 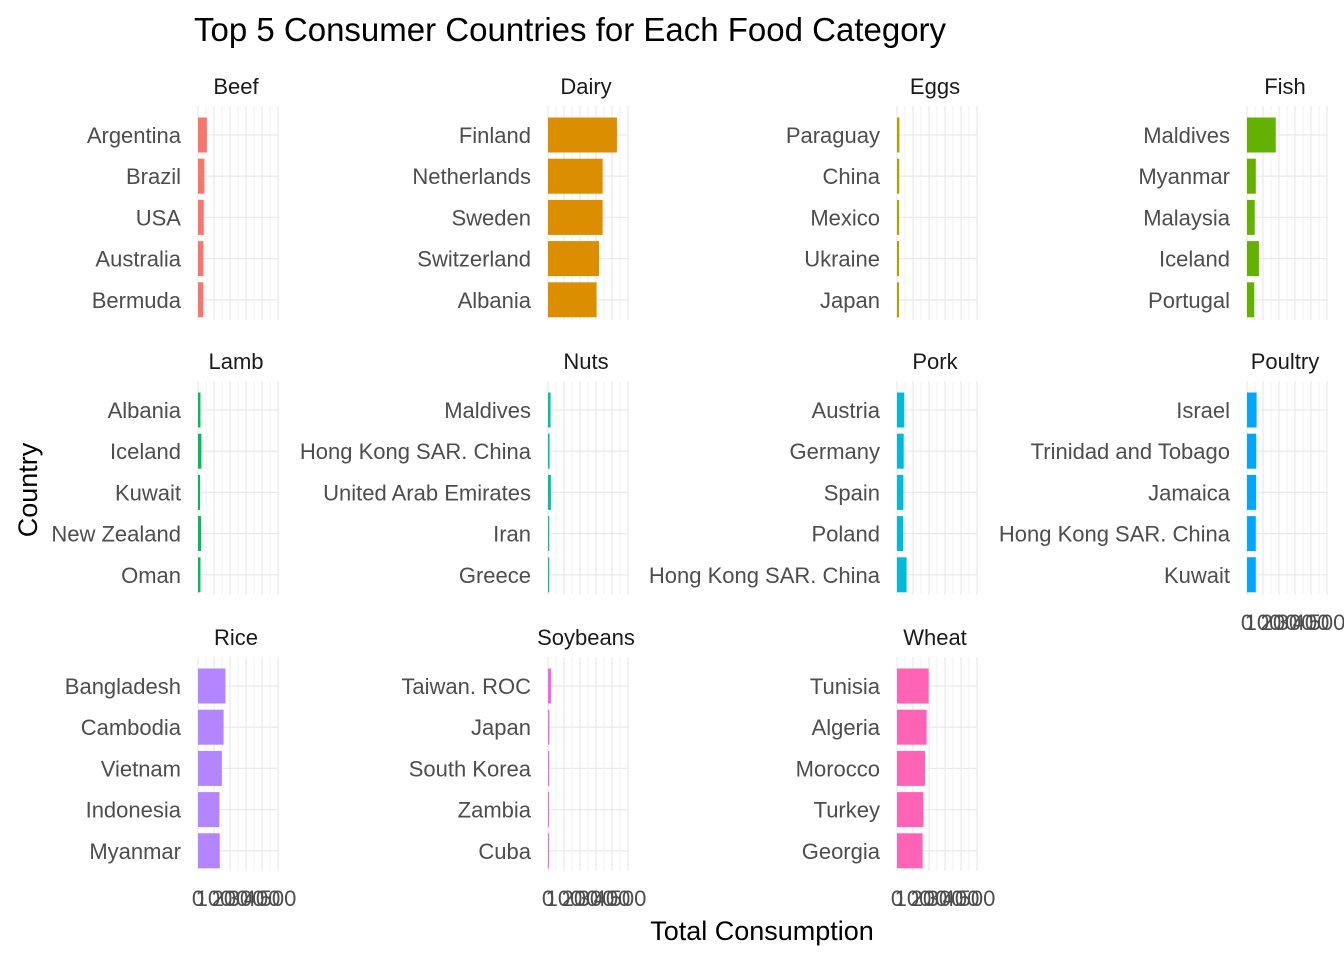 What do you see at coordinates (912, 727) in the screenshot?
I see `bar-wheat-algeria` at bounding box center [912, 727].